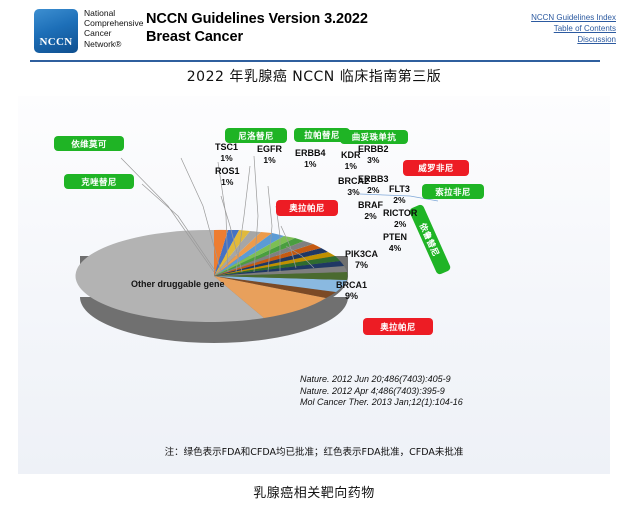 The width and height of the screenshot is (628, 507). I want to click on gene-label-tsc1: TSC1 1%, so click(226, 152).